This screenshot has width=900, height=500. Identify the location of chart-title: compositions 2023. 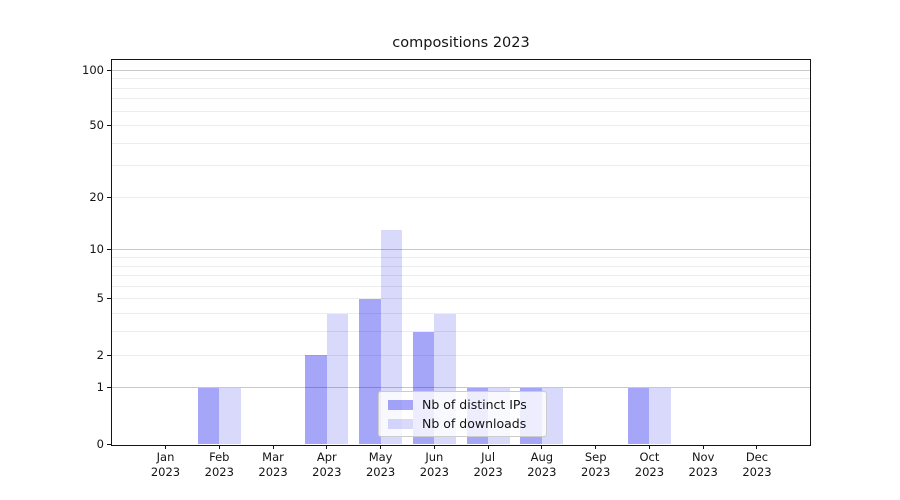
(461, 43).